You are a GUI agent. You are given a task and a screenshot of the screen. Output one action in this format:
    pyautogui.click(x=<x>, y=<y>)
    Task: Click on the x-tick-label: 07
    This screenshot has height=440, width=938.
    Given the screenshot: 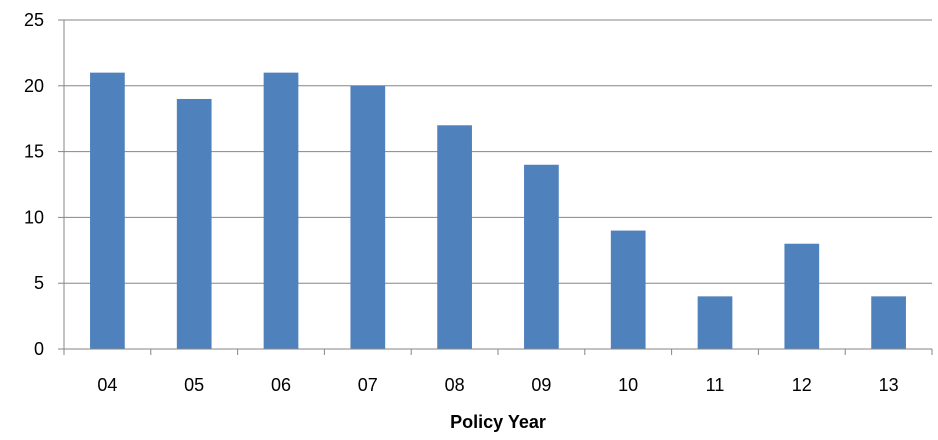 What is the action you would take?
    pyautogui.click(x=368, y=385)
    